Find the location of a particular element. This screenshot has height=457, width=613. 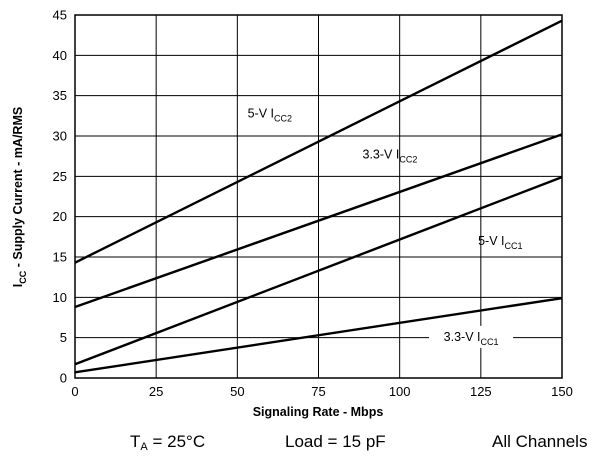

test-conditions: TA = 25°C Load = 15 pF All Channels is located at coordinates (306, 444).